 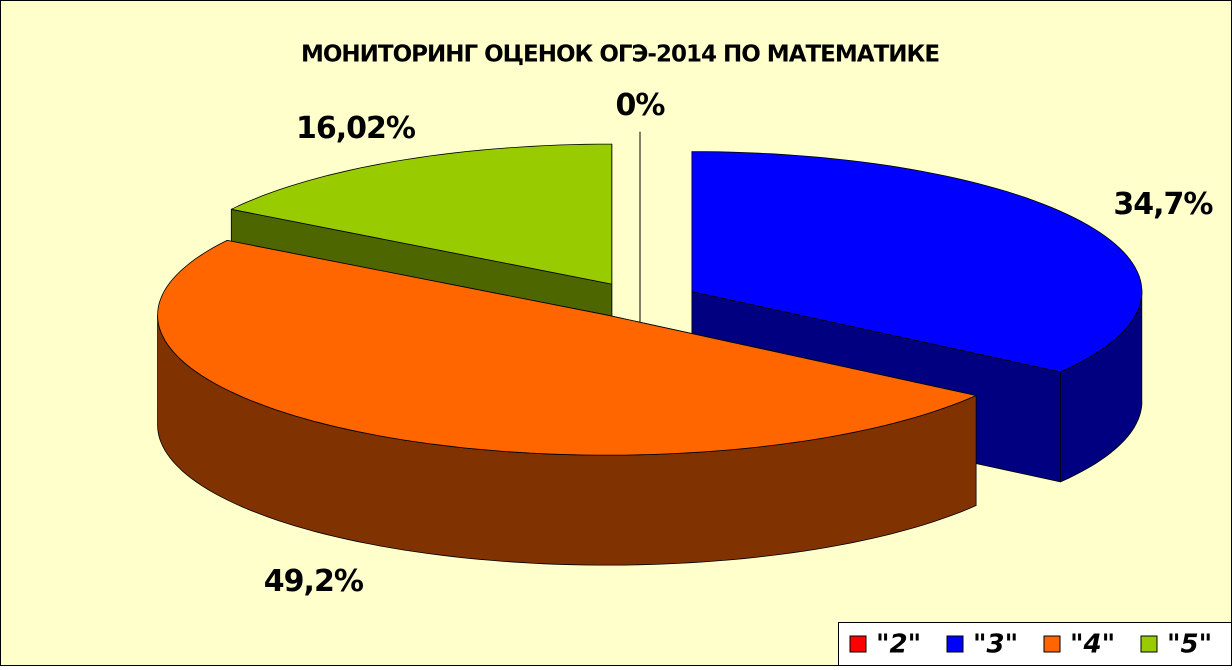 What do you see at coordinates (641, 105) in the screenshot?
I see `data-label: 0%` at bounding box center [641, 105].